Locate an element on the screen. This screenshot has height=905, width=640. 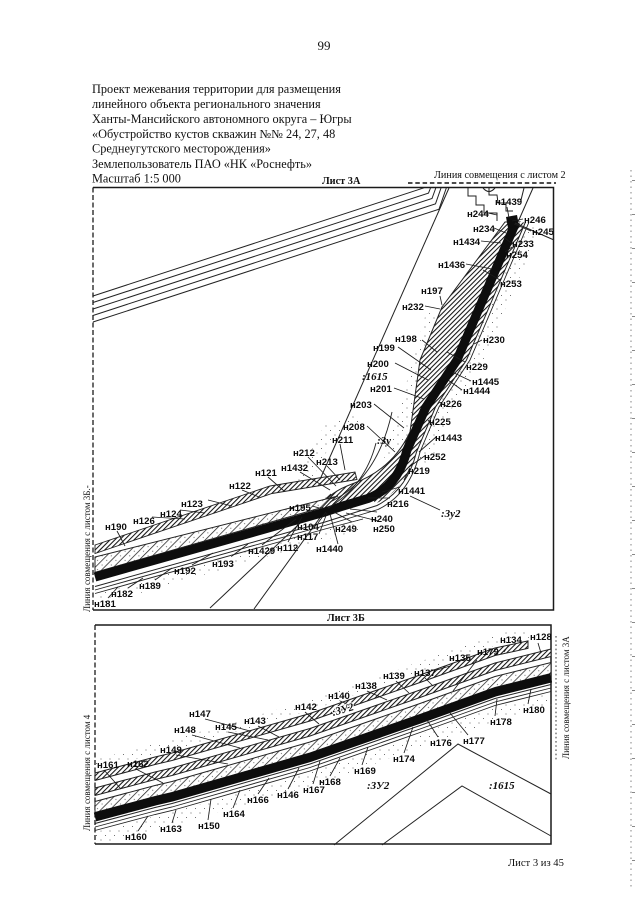
svg-text: Линия совмещения с листом 4 is located at coordinates (87, 772).